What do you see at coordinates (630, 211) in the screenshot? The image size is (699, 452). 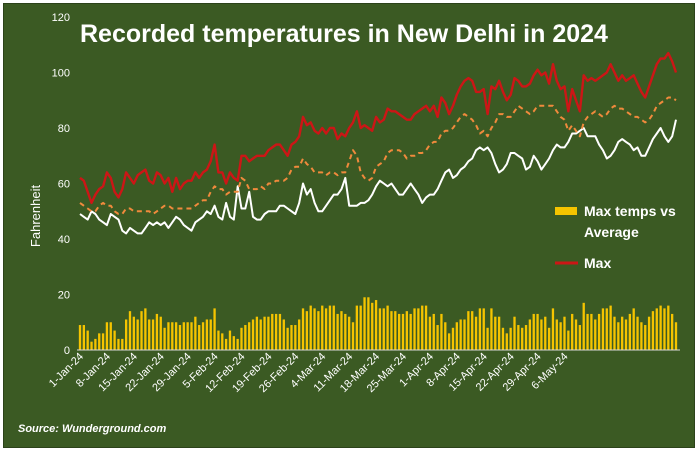 I see `legend-bar-label-line1: Max temps vs` at bounding box center [630, 211].